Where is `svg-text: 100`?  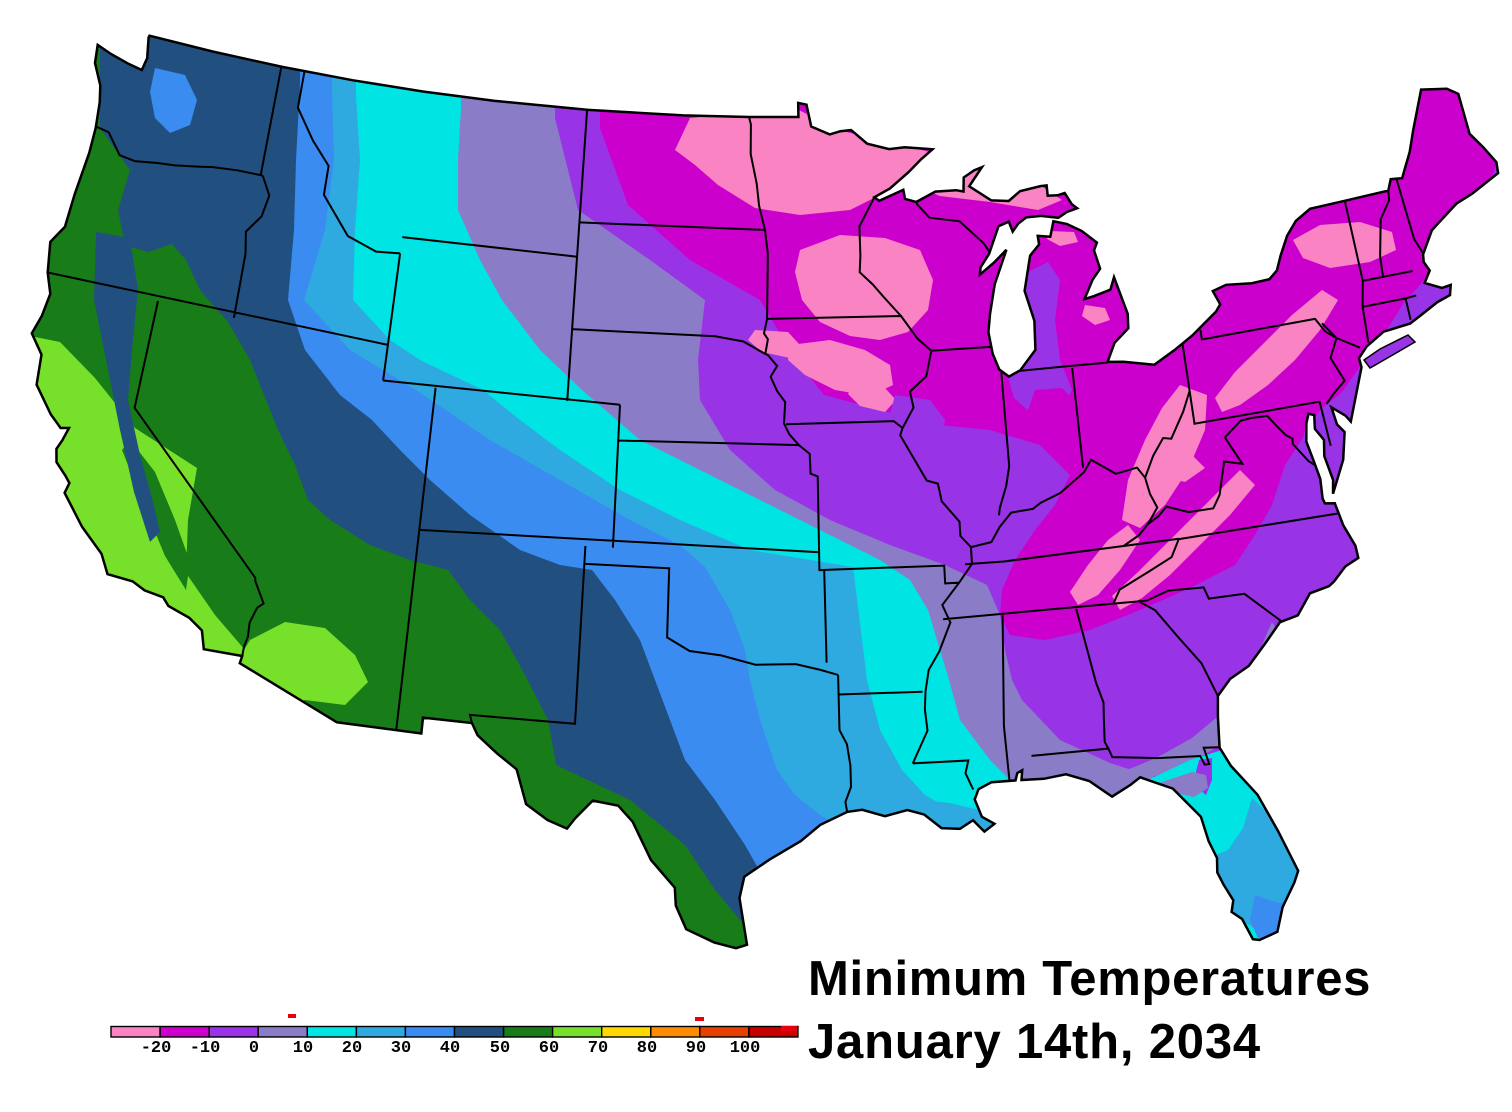 svg-text: 100 is located at coordinates (745, 1048).